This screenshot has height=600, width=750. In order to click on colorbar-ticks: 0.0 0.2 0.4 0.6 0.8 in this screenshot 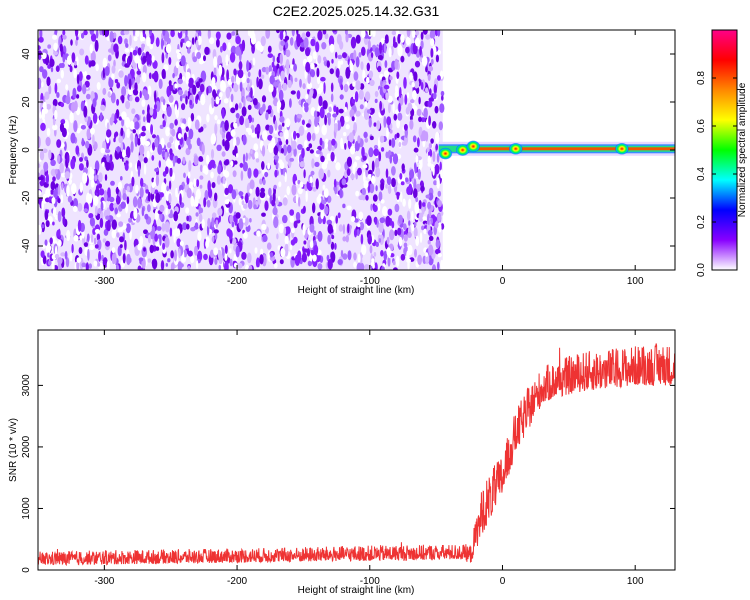, I will do `click(716, 174)`.